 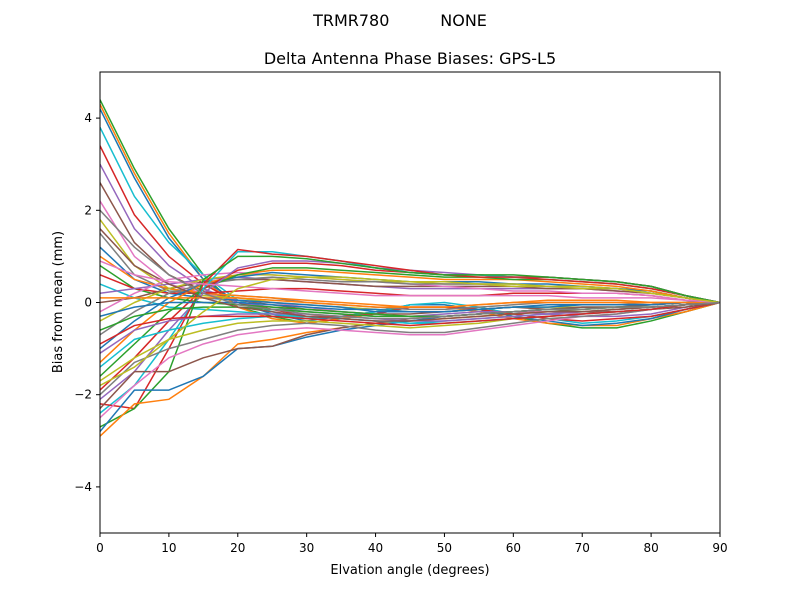 What do you see at coordinates (513, 548) in the screenshot?
I see `x-tick-label: 60` at bounding box center [513, 548].